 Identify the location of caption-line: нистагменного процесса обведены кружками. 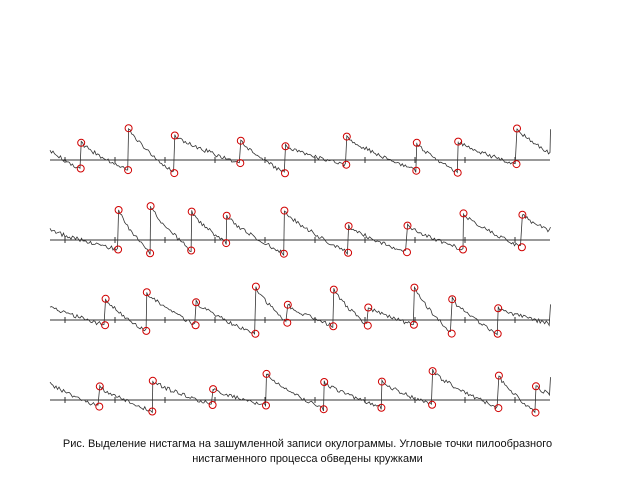
(307, 459).